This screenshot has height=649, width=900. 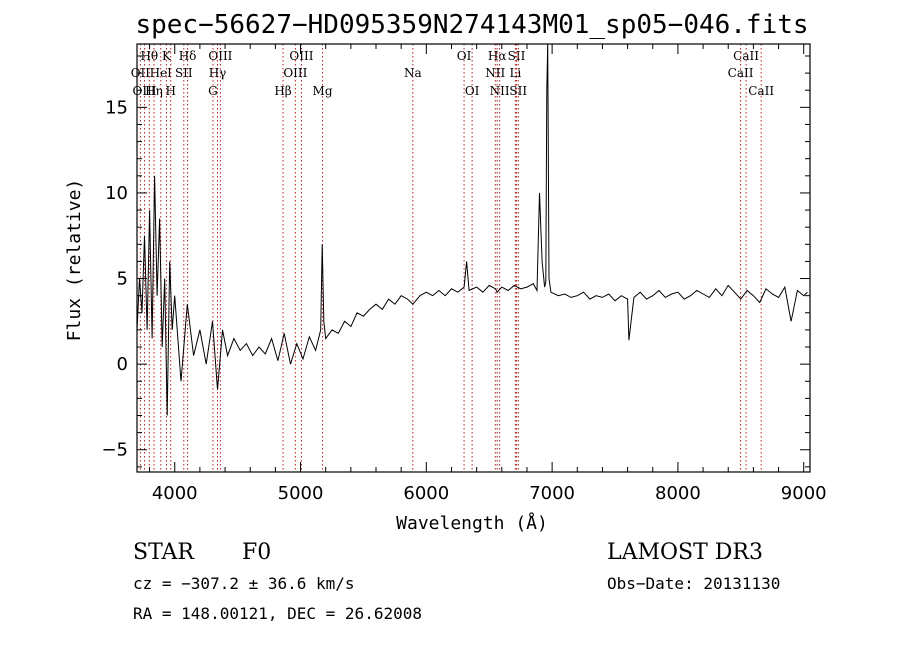 What do you see at coordinates (685, 552) in the screenshot?
I see `survey-name: LAMOST DR3` at bounding box center [685, 552].